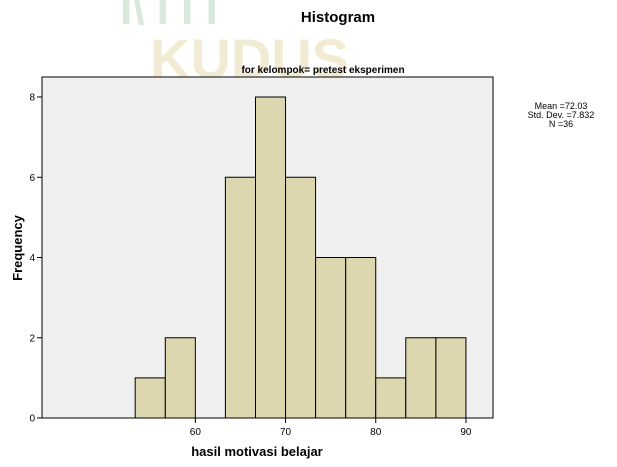 The width and height of the screenshot is (617, 467). What do you see at coordinates (466, 432) in the screenshot?
I see `x-tick-label: 90` at bounding box center [466, 432].